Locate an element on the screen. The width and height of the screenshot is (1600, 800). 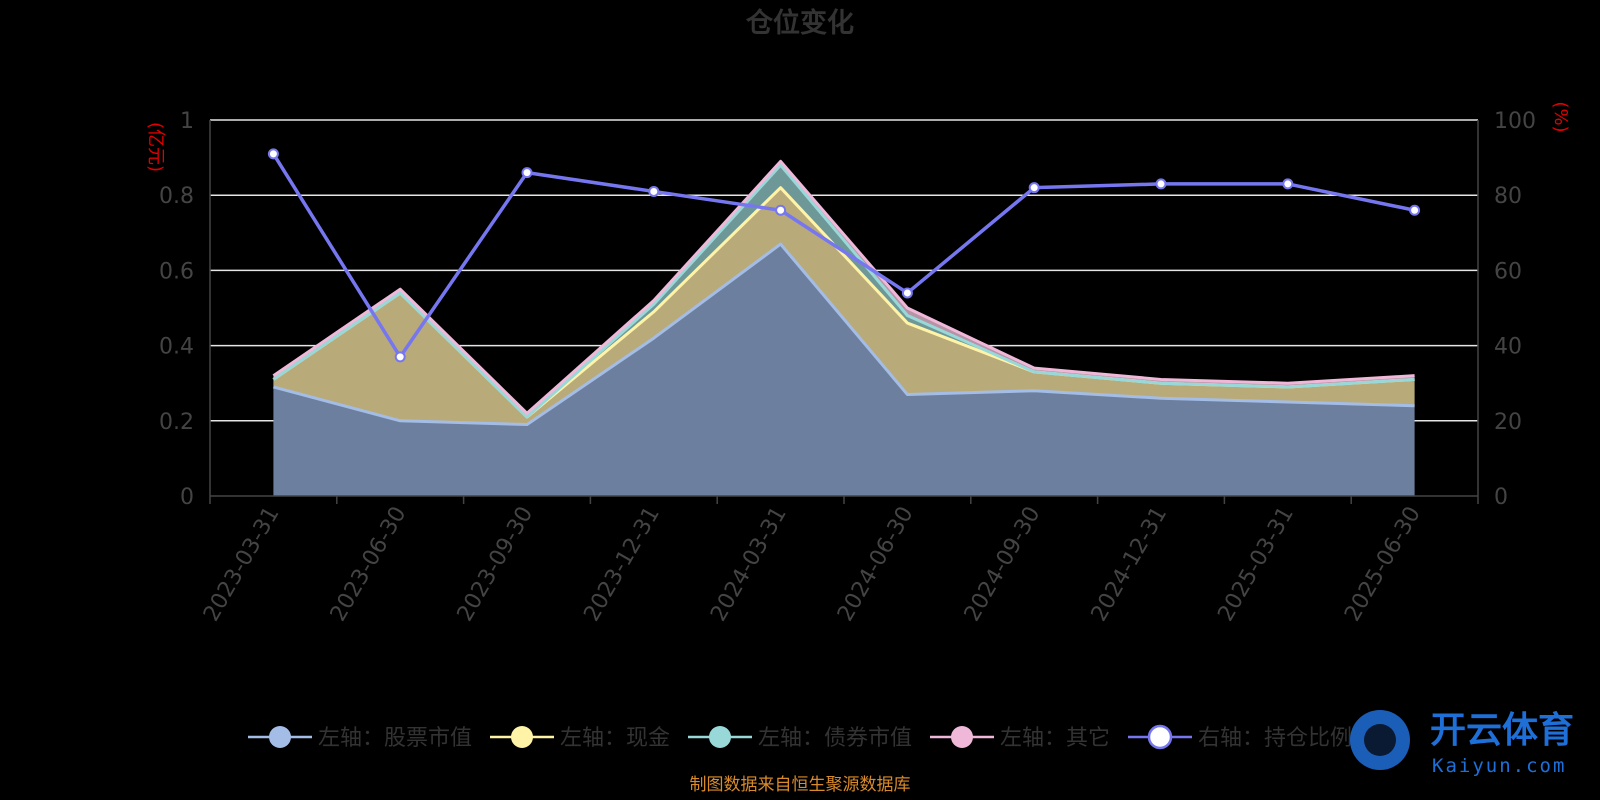
right-tick-label: 20 is located at coordinates (1508, 422).